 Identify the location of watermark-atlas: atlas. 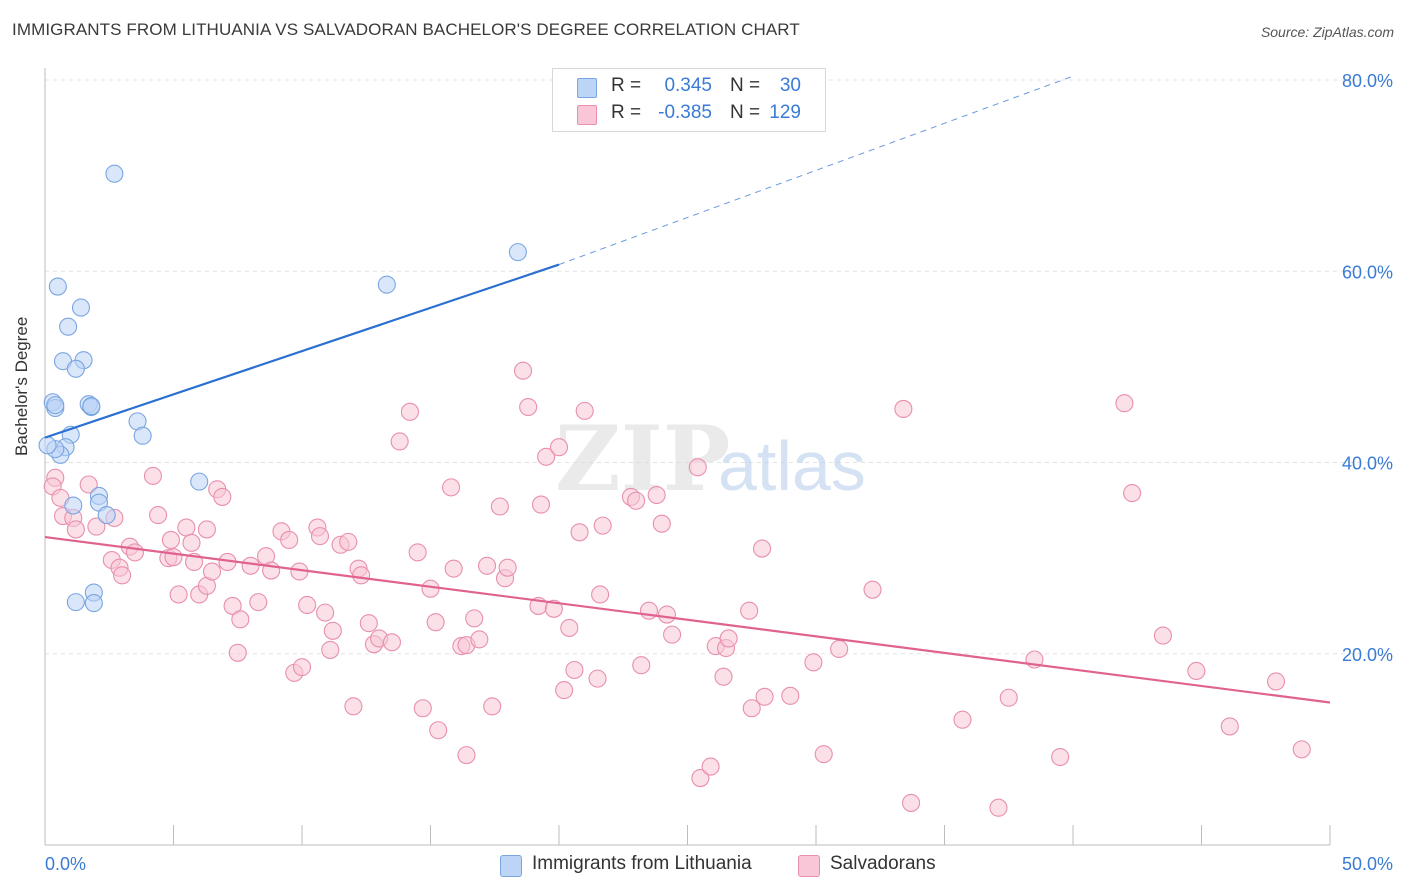
(792, 466).